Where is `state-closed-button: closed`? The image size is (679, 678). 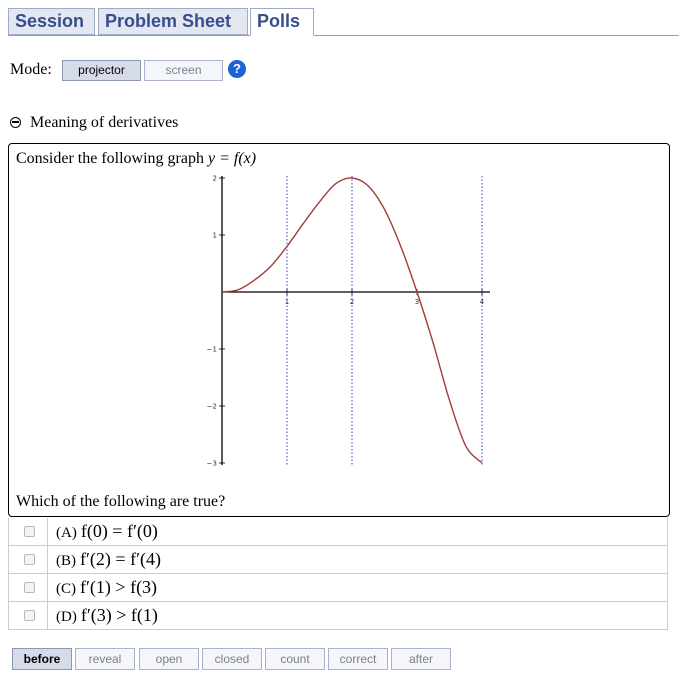 state-closed-button: closed is located at coordinates (232, 659).